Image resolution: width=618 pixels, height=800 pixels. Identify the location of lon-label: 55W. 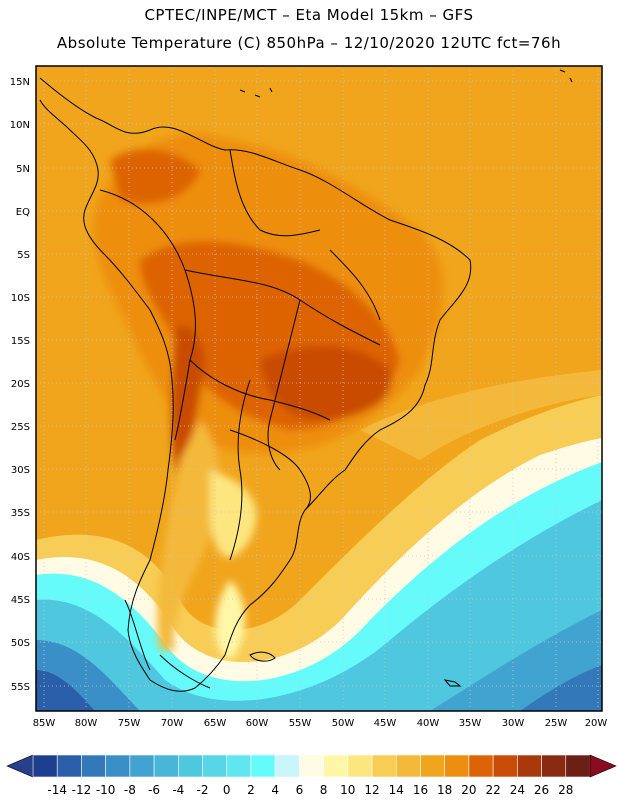
(300, 723).